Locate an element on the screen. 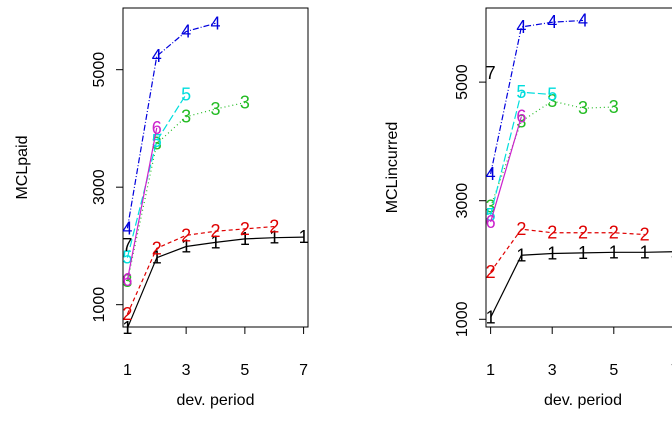  series-4: 4 4 4 4 is located at coordinates (537, 97).